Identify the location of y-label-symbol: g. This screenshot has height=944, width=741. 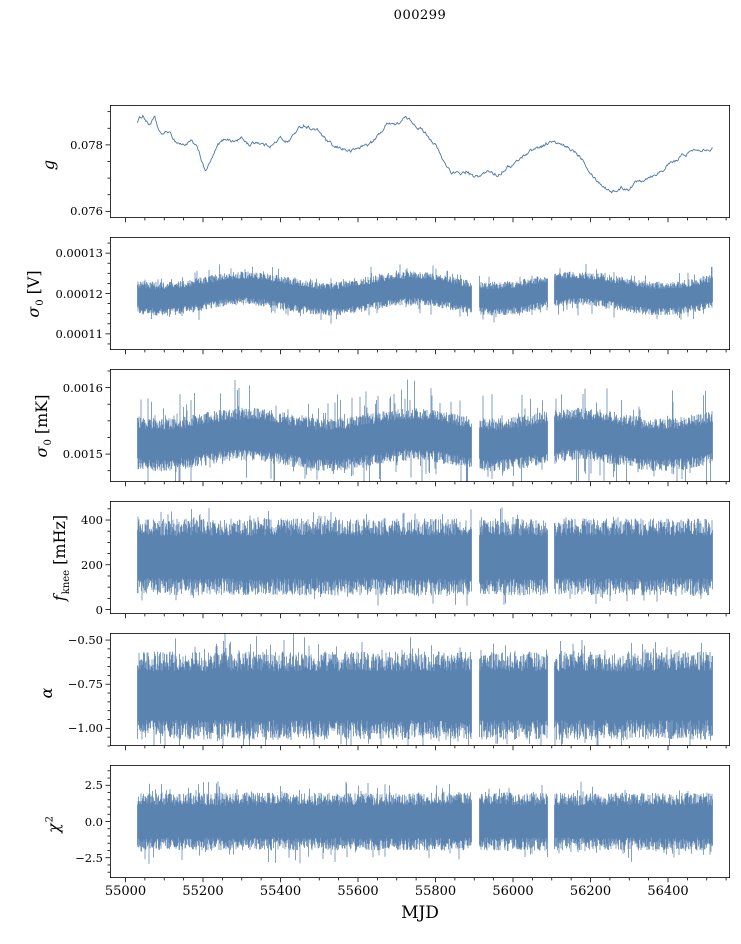
(48, 164).